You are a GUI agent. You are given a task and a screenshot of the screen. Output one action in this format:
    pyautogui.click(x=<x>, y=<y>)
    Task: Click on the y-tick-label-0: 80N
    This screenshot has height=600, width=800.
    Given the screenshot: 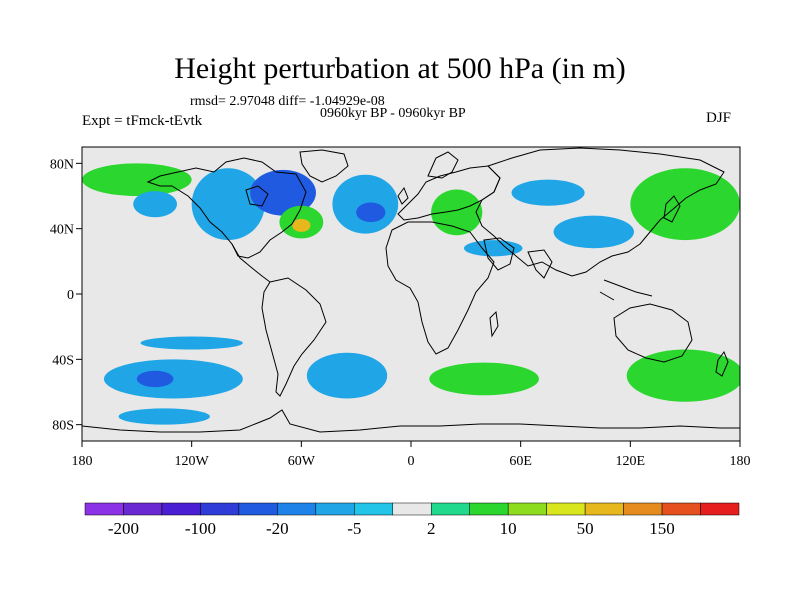 What is the action you would take?
    pyautogui.click(x=62, y=164)
    